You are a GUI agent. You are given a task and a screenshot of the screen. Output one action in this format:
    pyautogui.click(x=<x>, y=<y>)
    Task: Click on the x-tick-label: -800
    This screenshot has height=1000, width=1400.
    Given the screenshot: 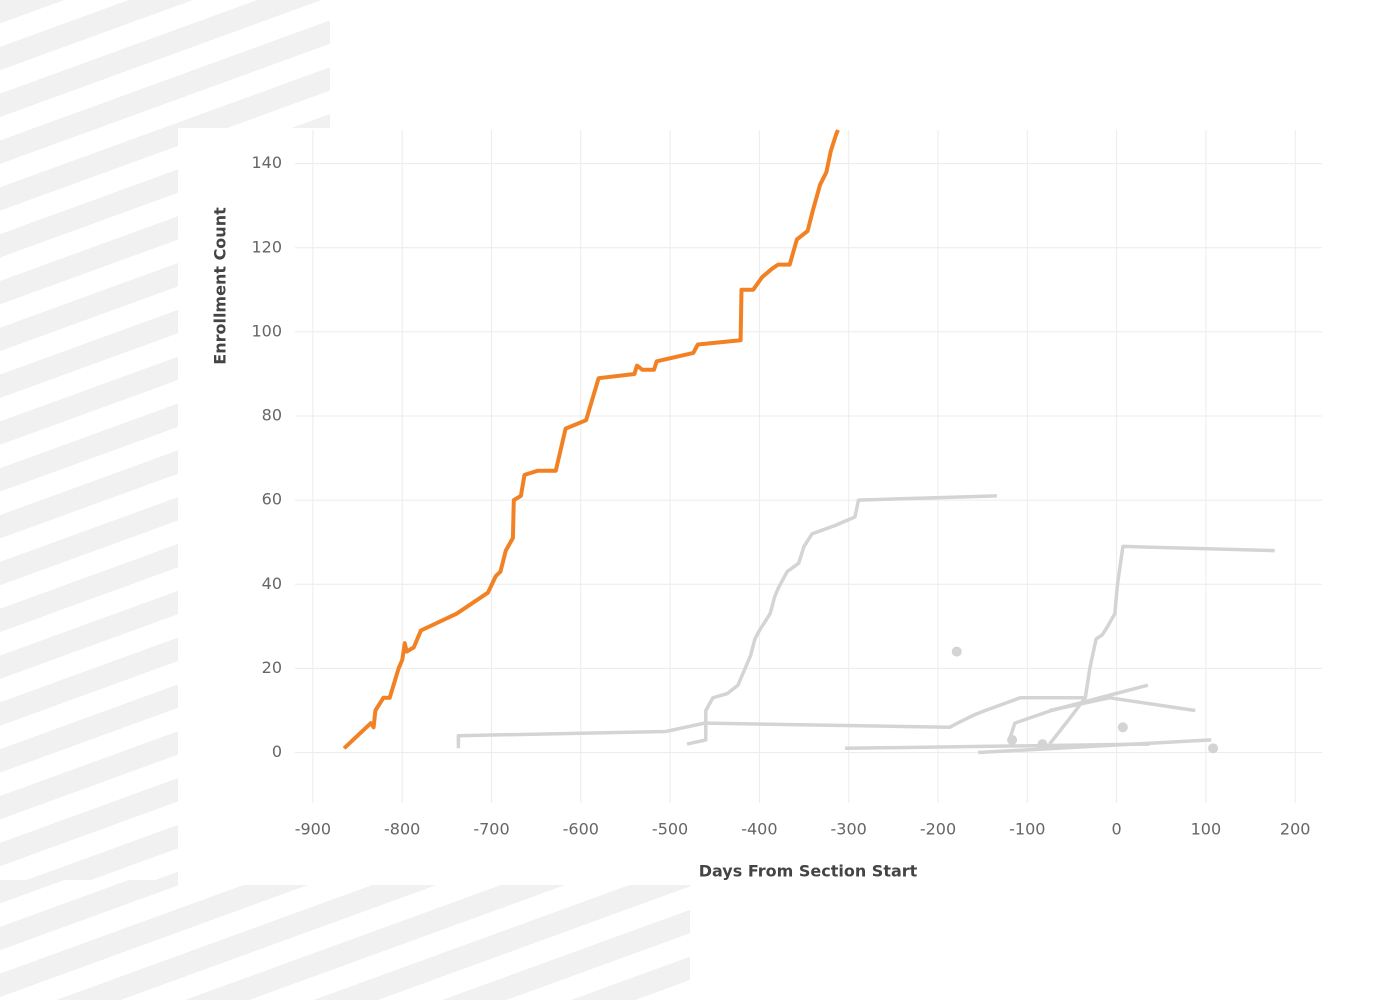 What is the action you would take?
    pyautogui.click(x=402, y=829)
    